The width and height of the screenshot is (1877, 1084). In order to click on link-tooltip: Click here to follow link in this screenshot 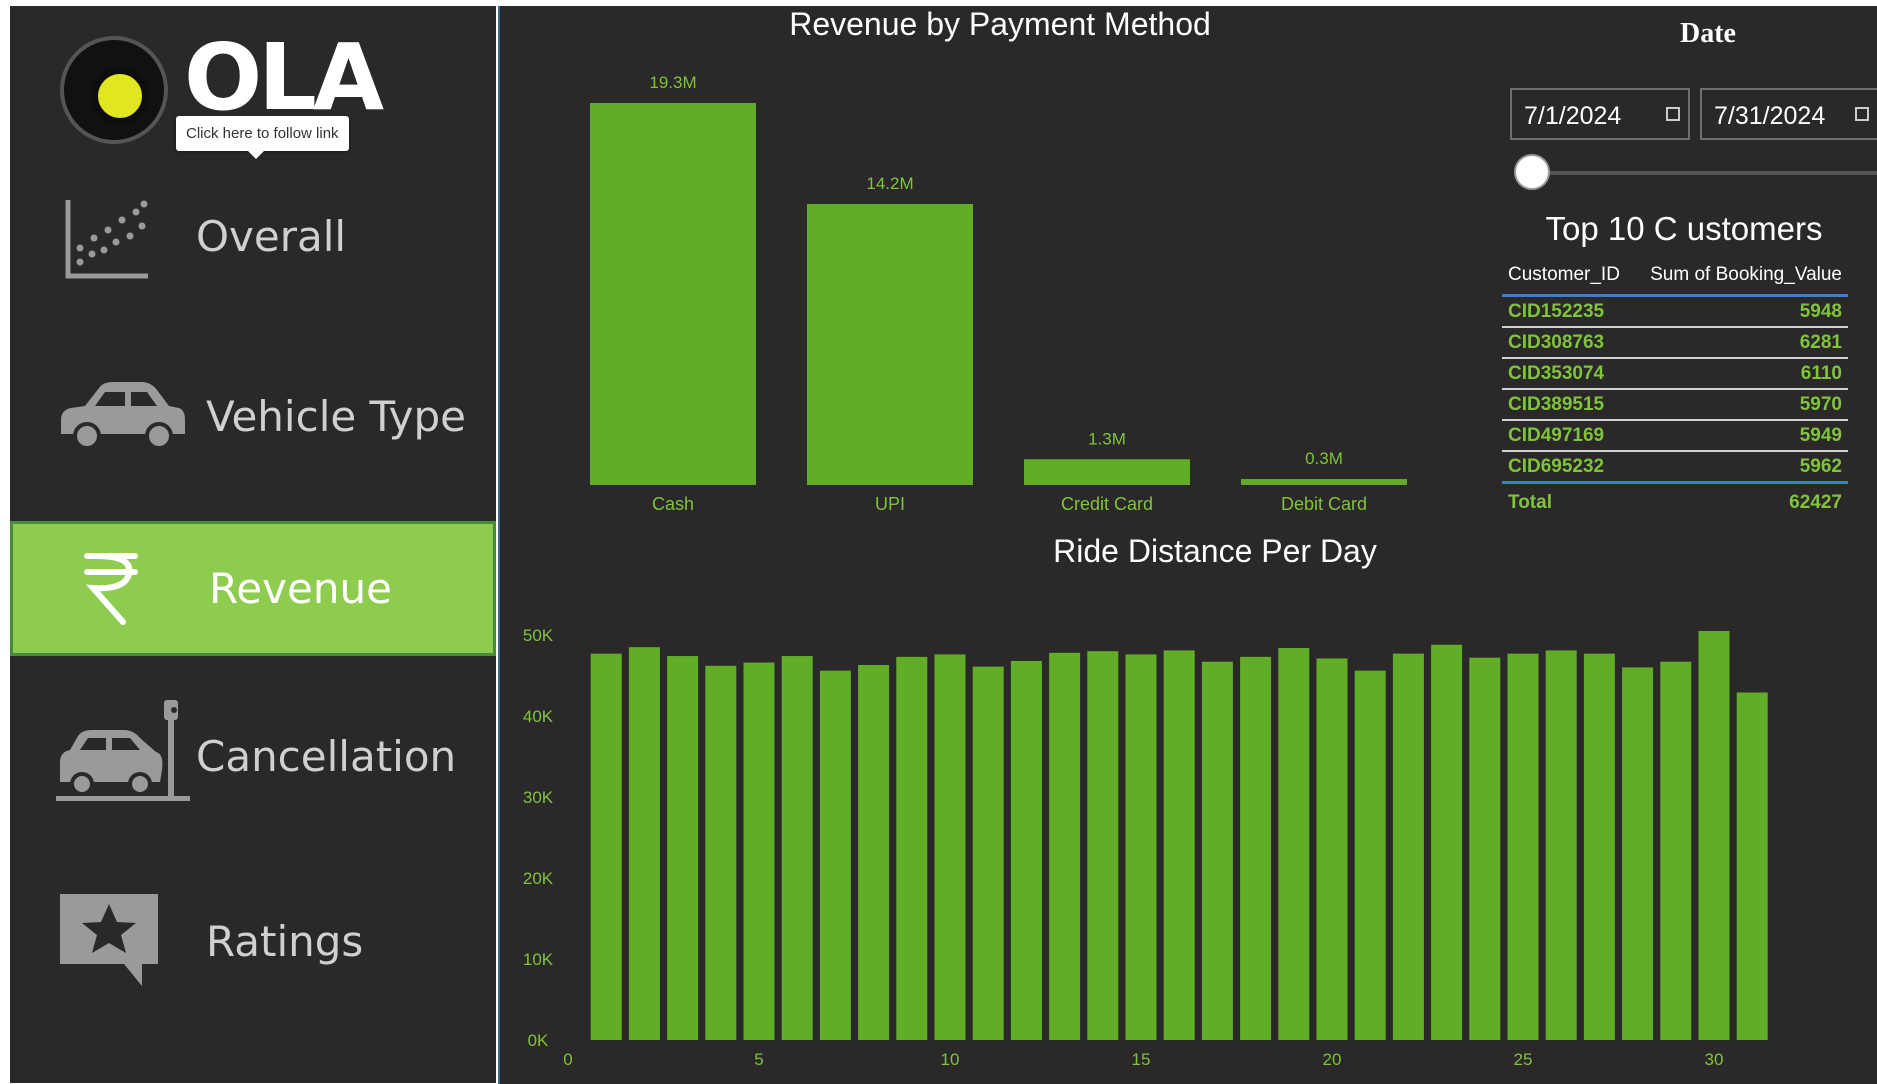, I will do `click(262, 137)`.